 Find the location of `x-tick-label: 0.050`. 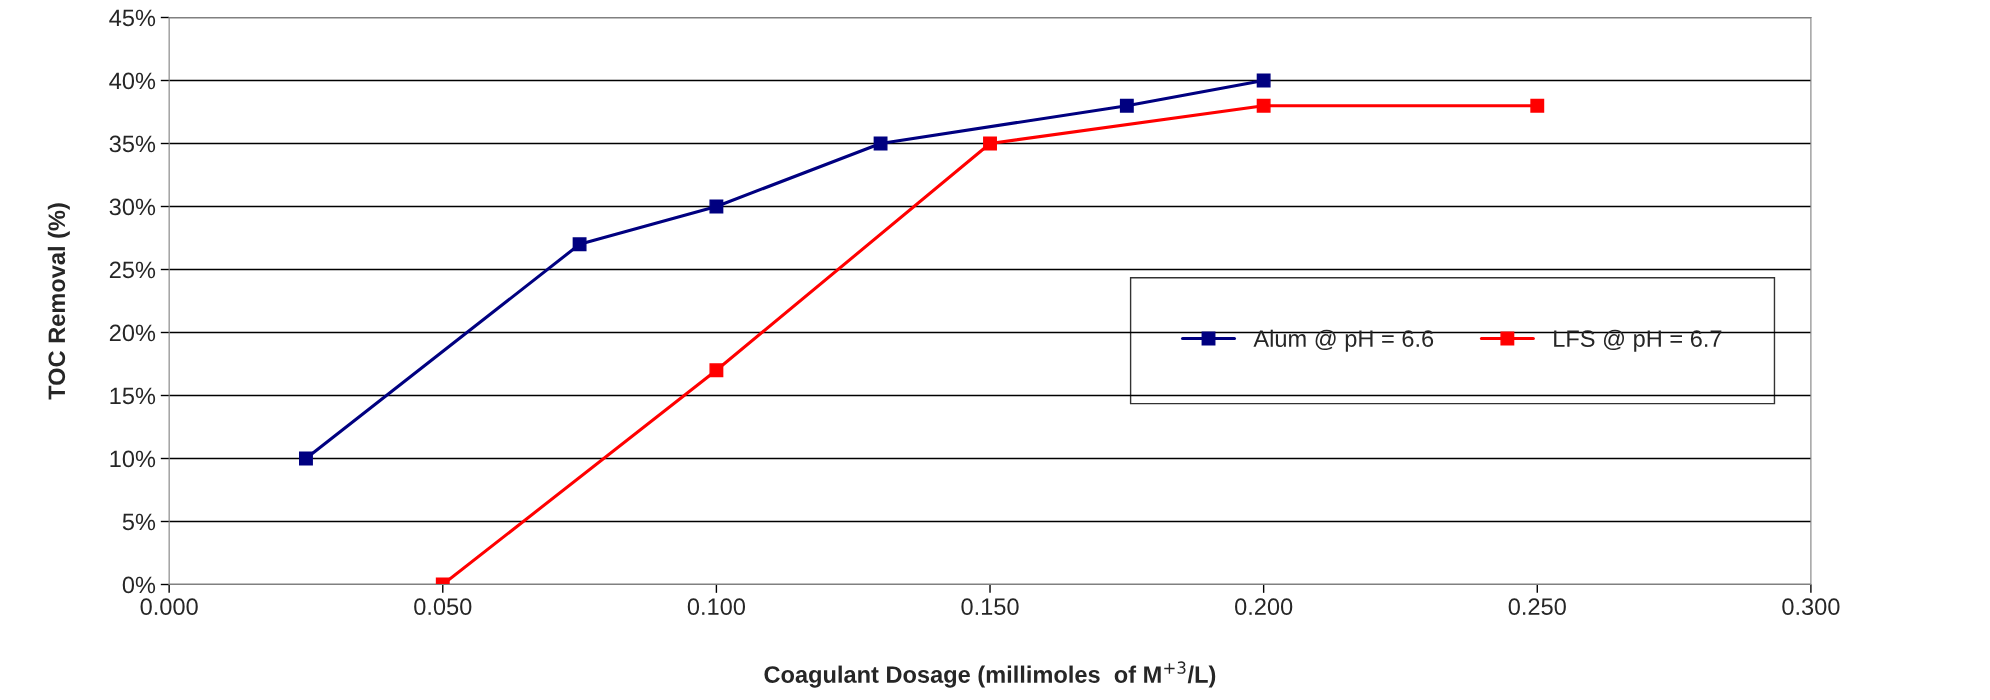

x-tick-label: 0.050 is located at coordinates (443, 607).